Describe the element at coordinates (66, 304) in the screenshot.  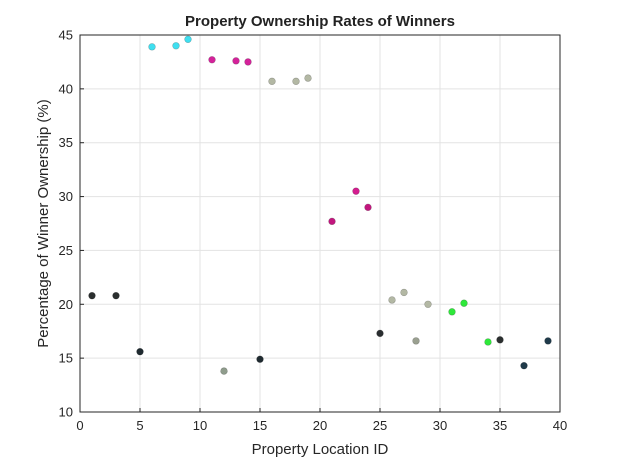
I see `y-tick-label: 20` at that location.